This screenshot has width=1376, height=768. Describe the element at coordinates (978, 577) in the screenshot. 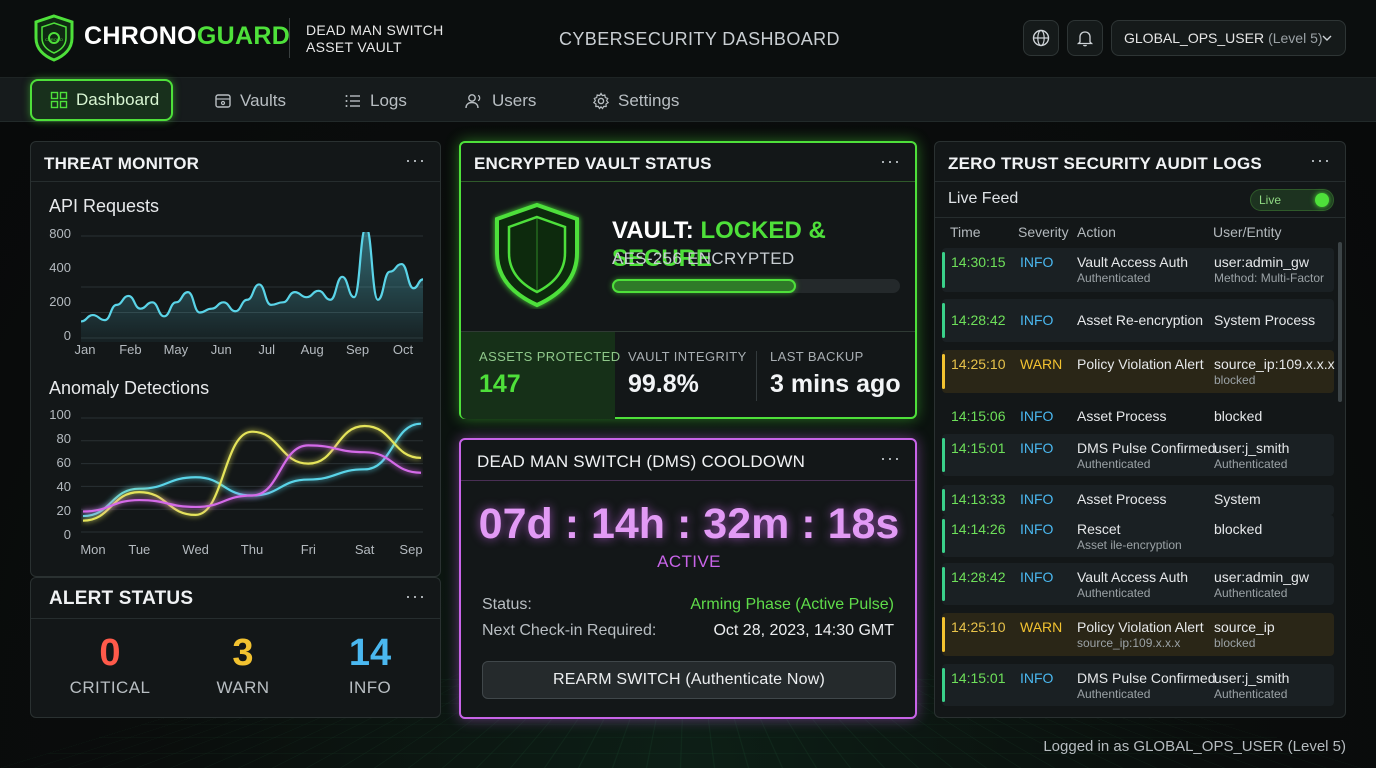

I see `log-time: 14:28:42` at that location.